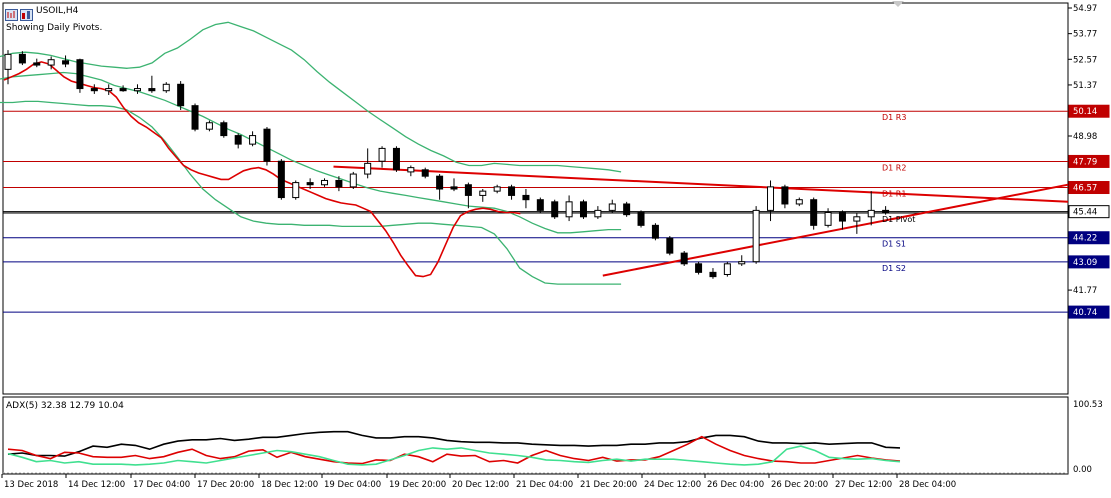  I want to click on x-tick-label: 18 Dec 12:00, so click(289, 485).